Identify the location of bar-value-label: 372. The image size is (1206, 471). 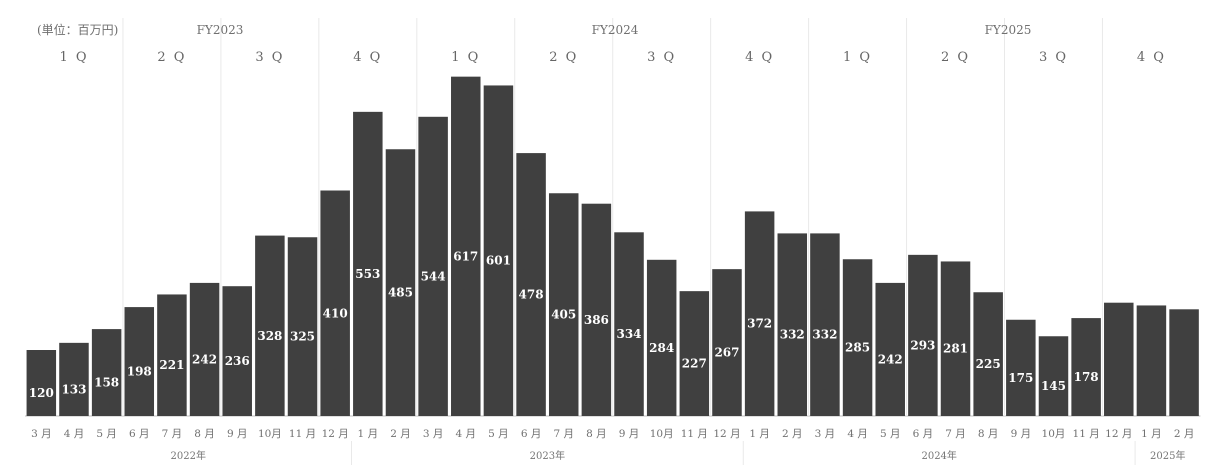
(759, 324).